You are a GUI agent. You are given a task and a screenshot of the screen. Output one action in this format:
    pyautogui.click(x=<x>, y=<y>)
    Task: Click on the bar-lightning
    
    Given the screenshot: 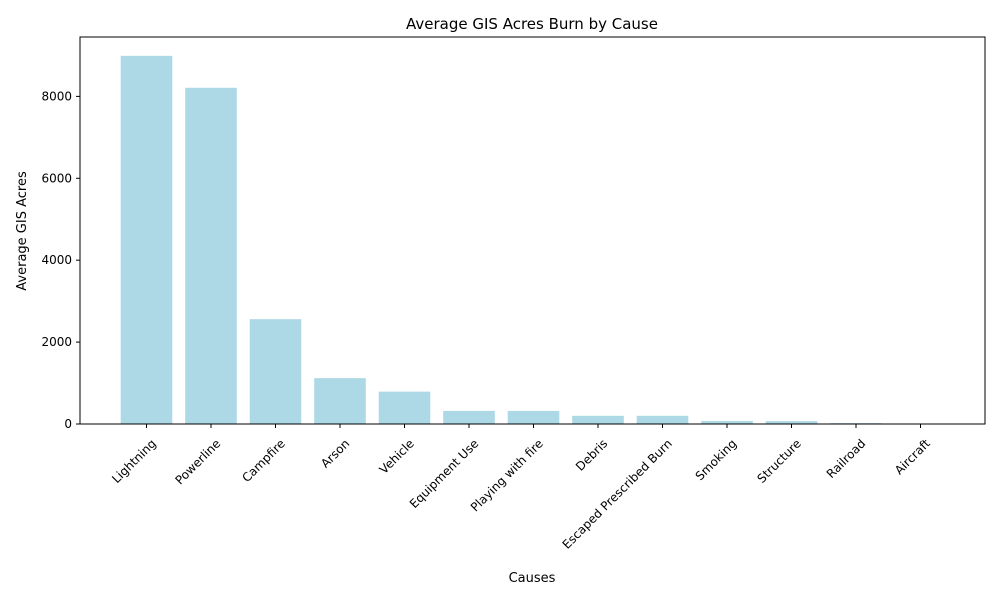 What is the action you would take?
    pyautogui.click(x=147, y=240)
    